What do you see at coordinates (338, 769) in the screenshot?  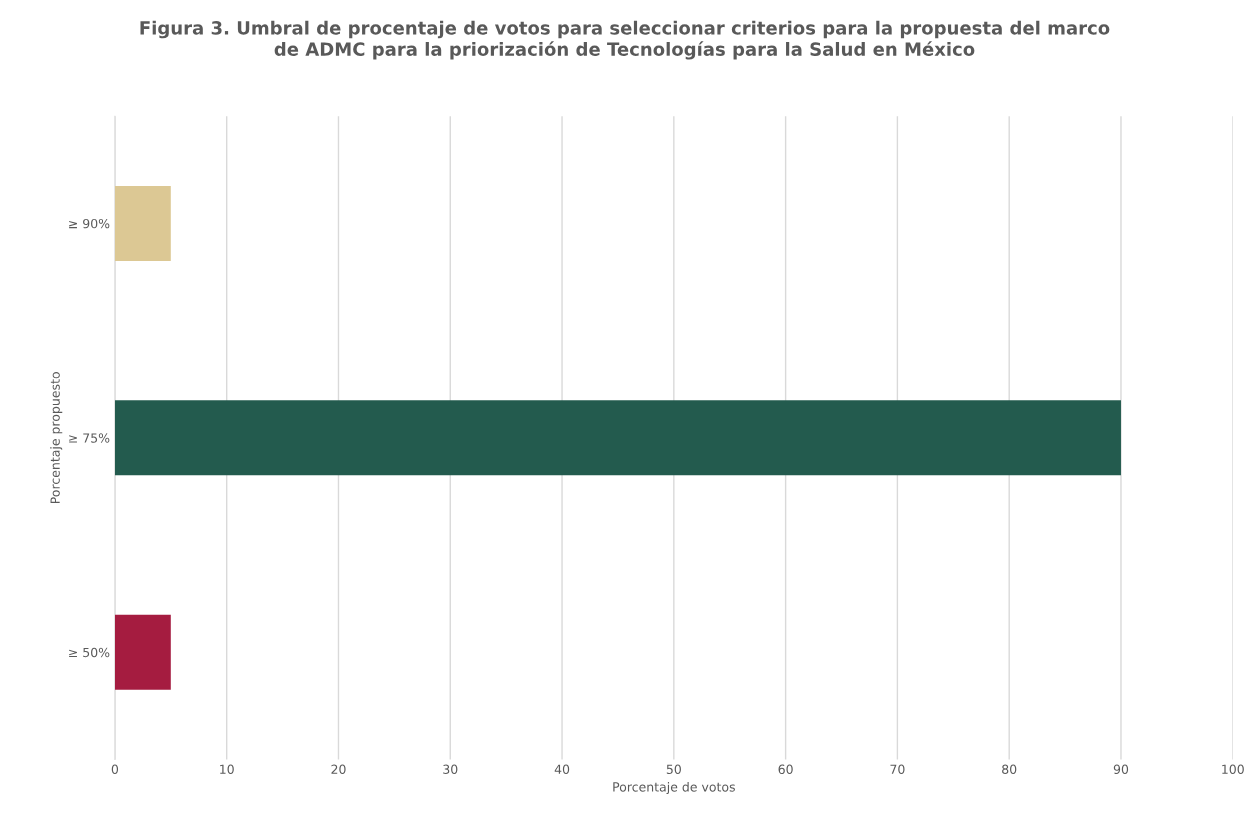 I see `x-tick-label: 20` at bounding box center [338, 769].